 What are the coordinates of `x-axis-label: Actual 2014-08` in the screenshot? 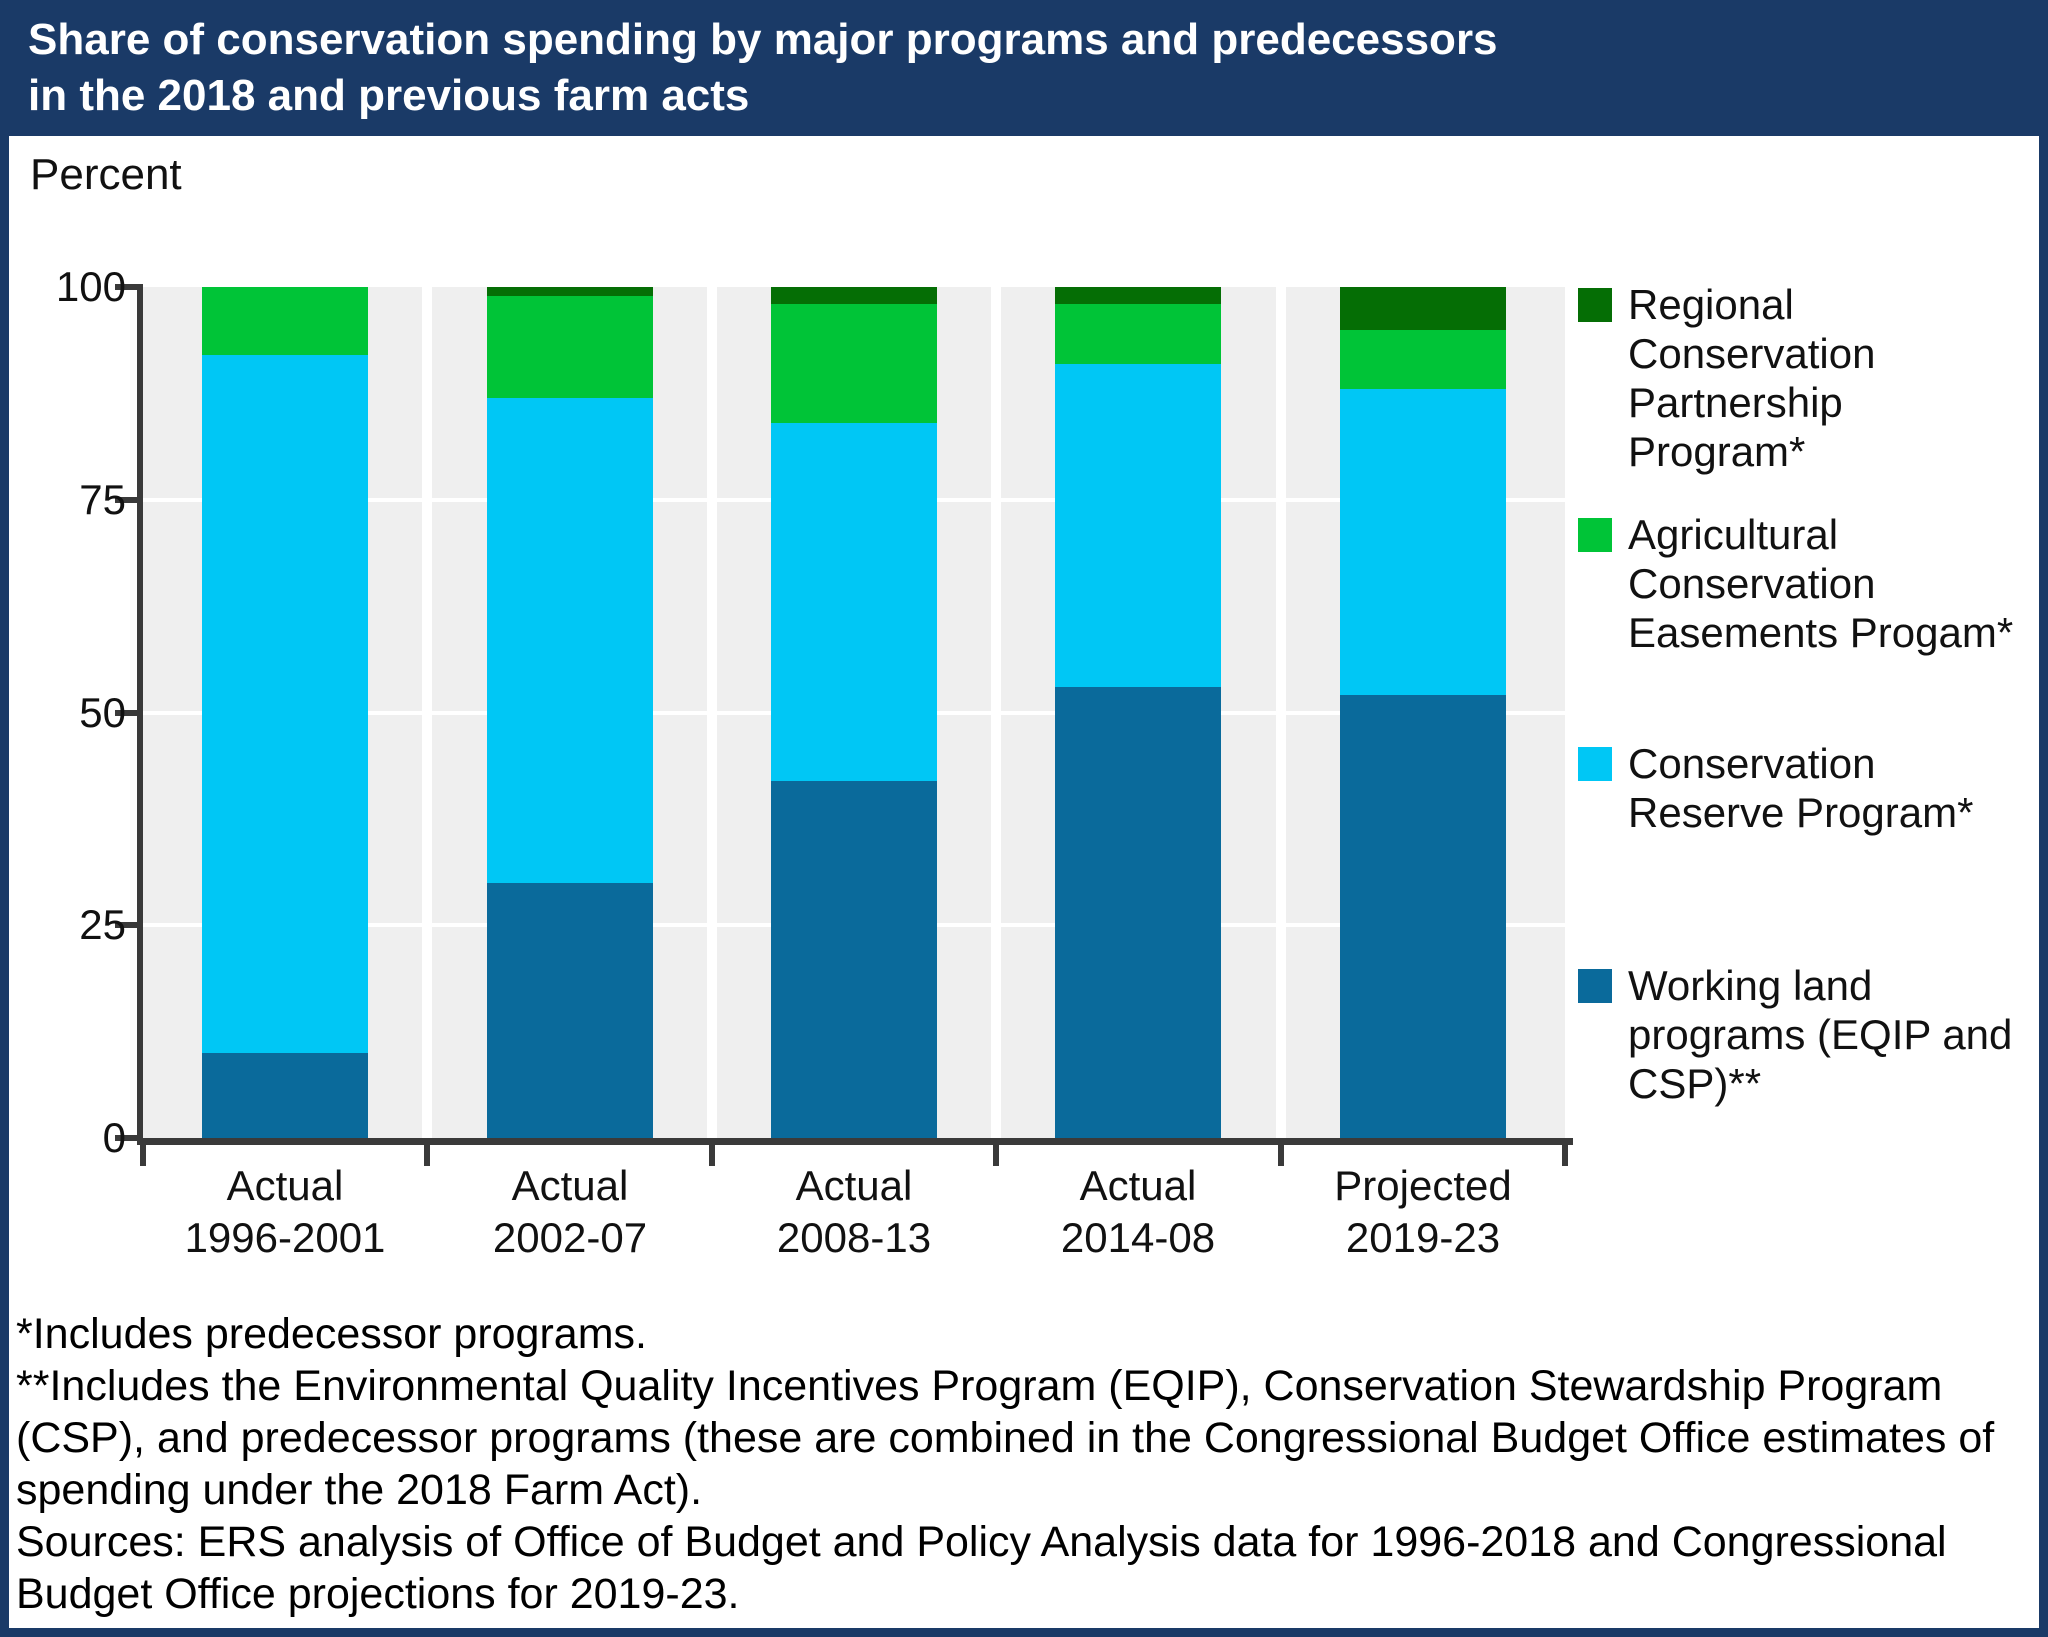 It's located at (1138, 1212).